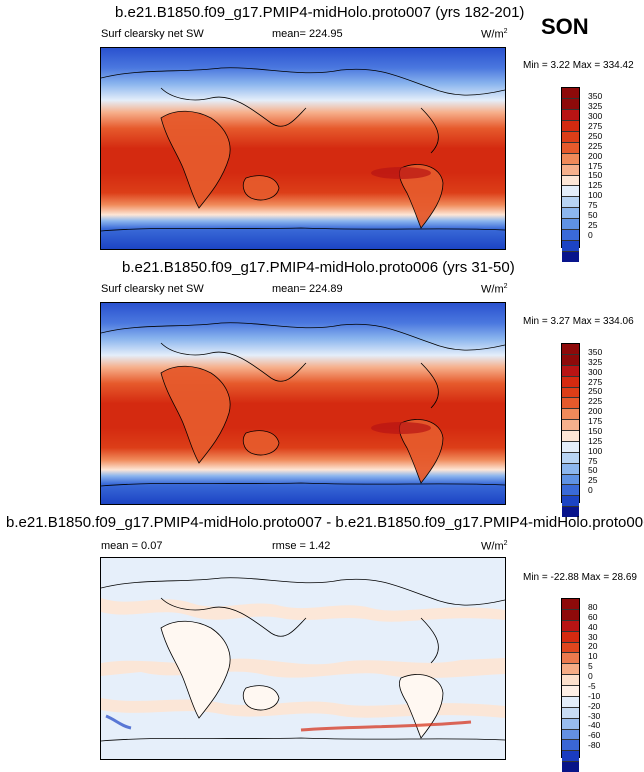  Describe the element at coordinates (594, 695) in the screenshot. I see `colorbar-tick-label: -10` at that location.